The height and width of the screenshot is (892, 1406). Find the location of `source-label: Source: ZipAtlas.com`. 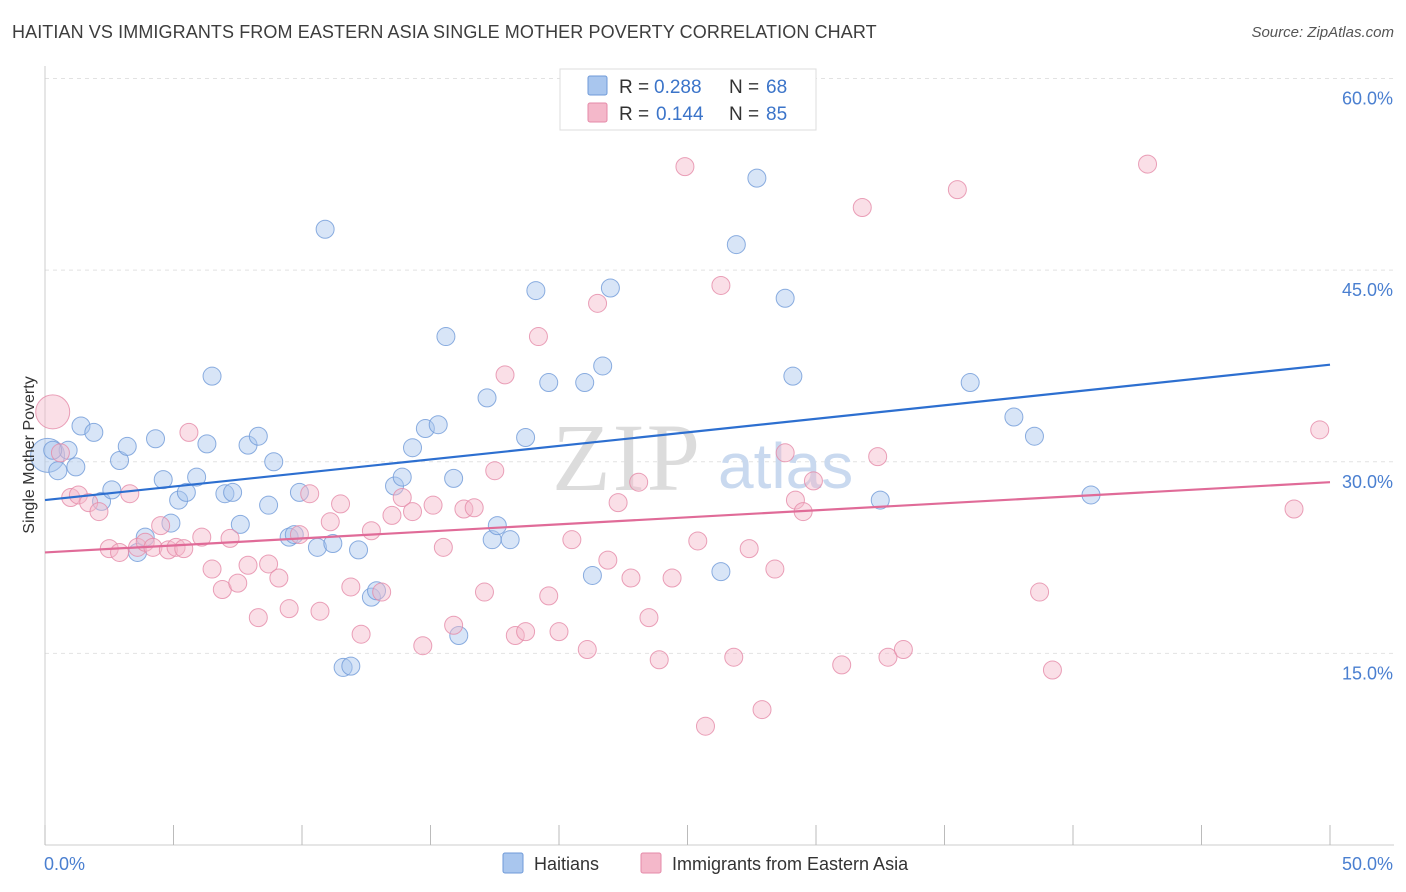

source-label: Source: ZipAtlas.com is located at coordinates (1322, 32).